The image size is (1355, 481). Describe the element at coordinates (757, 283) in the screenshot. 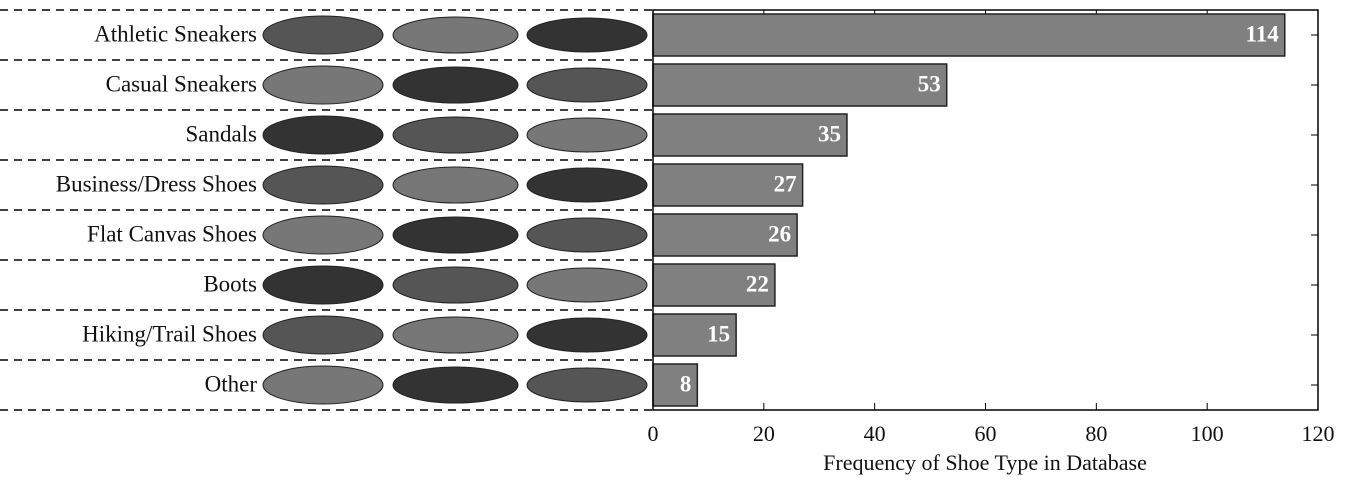

I see `value-label: 22` at that location.